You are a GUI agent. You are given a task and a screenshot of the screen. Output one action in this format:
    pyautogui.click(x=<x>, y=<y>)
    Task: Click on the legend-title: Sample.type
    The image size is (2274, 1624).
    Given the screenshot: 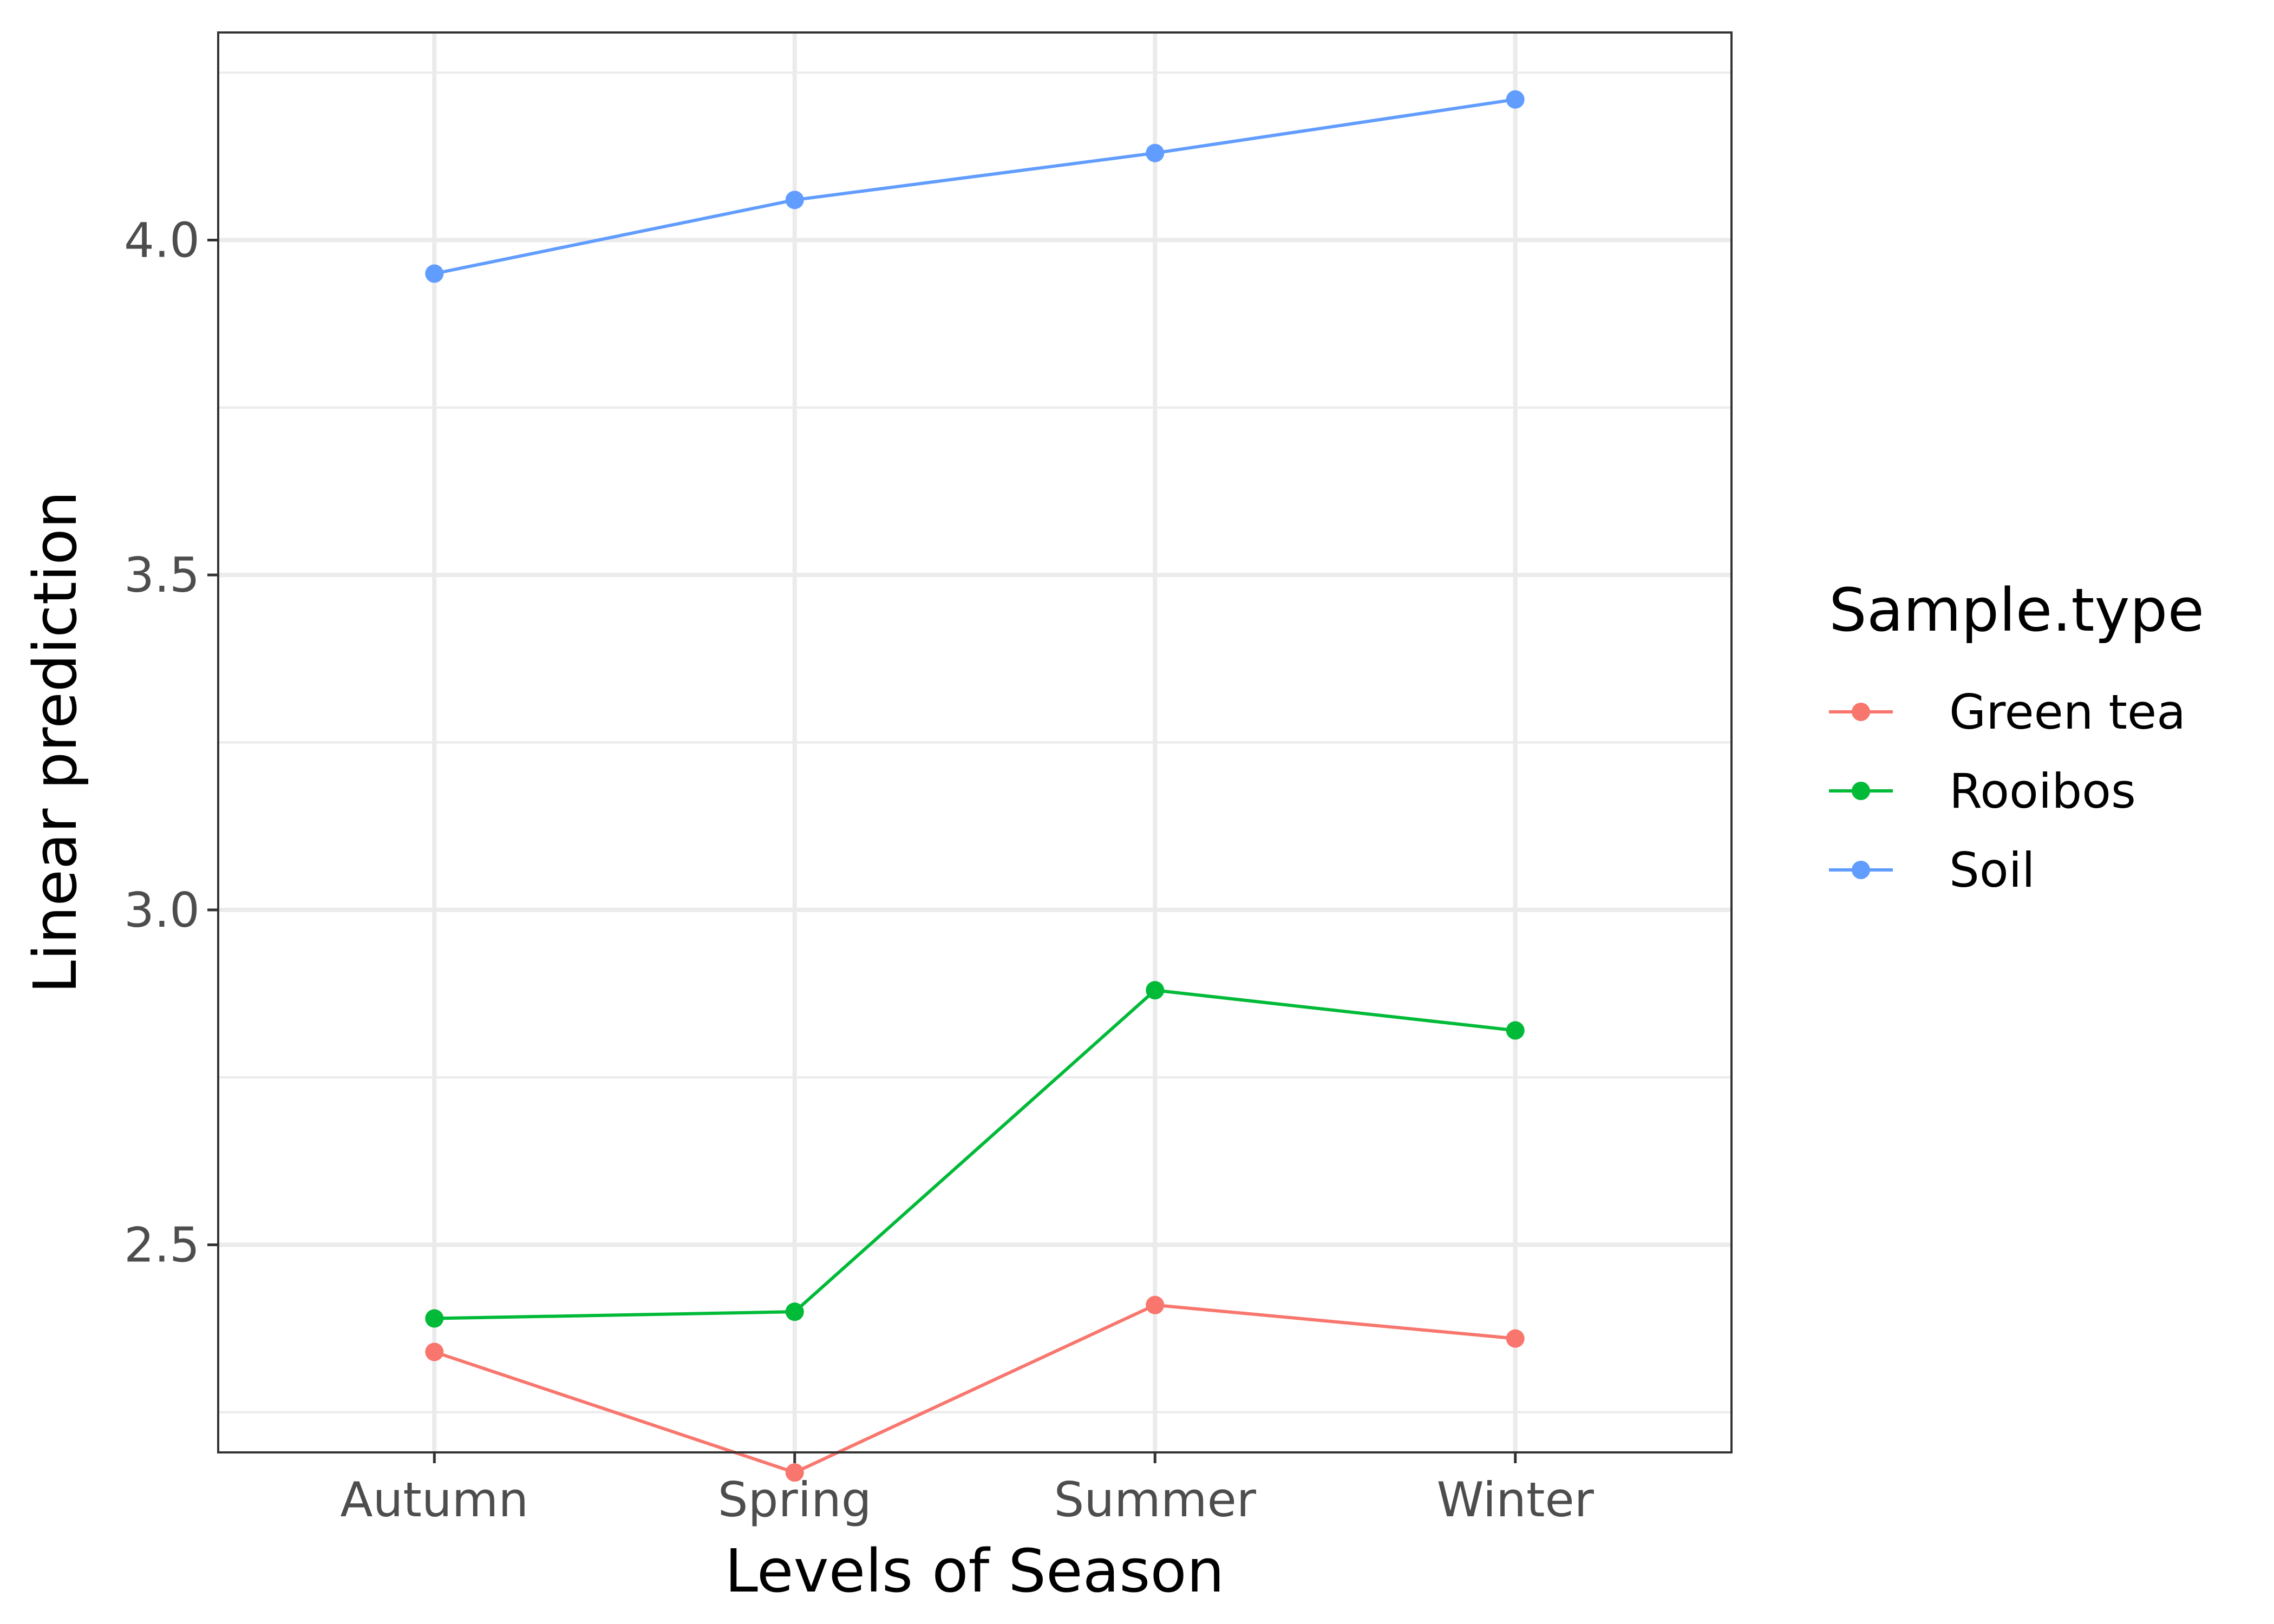 What is the action you would take?
    pyautogui.click(x=2017, y=610)
    